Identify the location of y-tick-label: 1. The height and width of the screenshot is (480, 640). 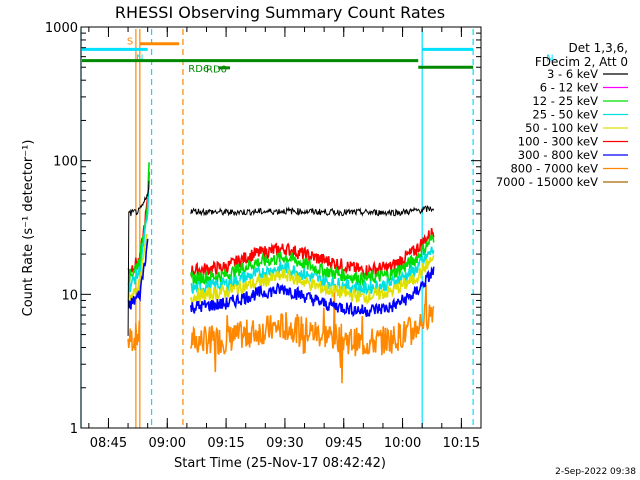
(74, 429).